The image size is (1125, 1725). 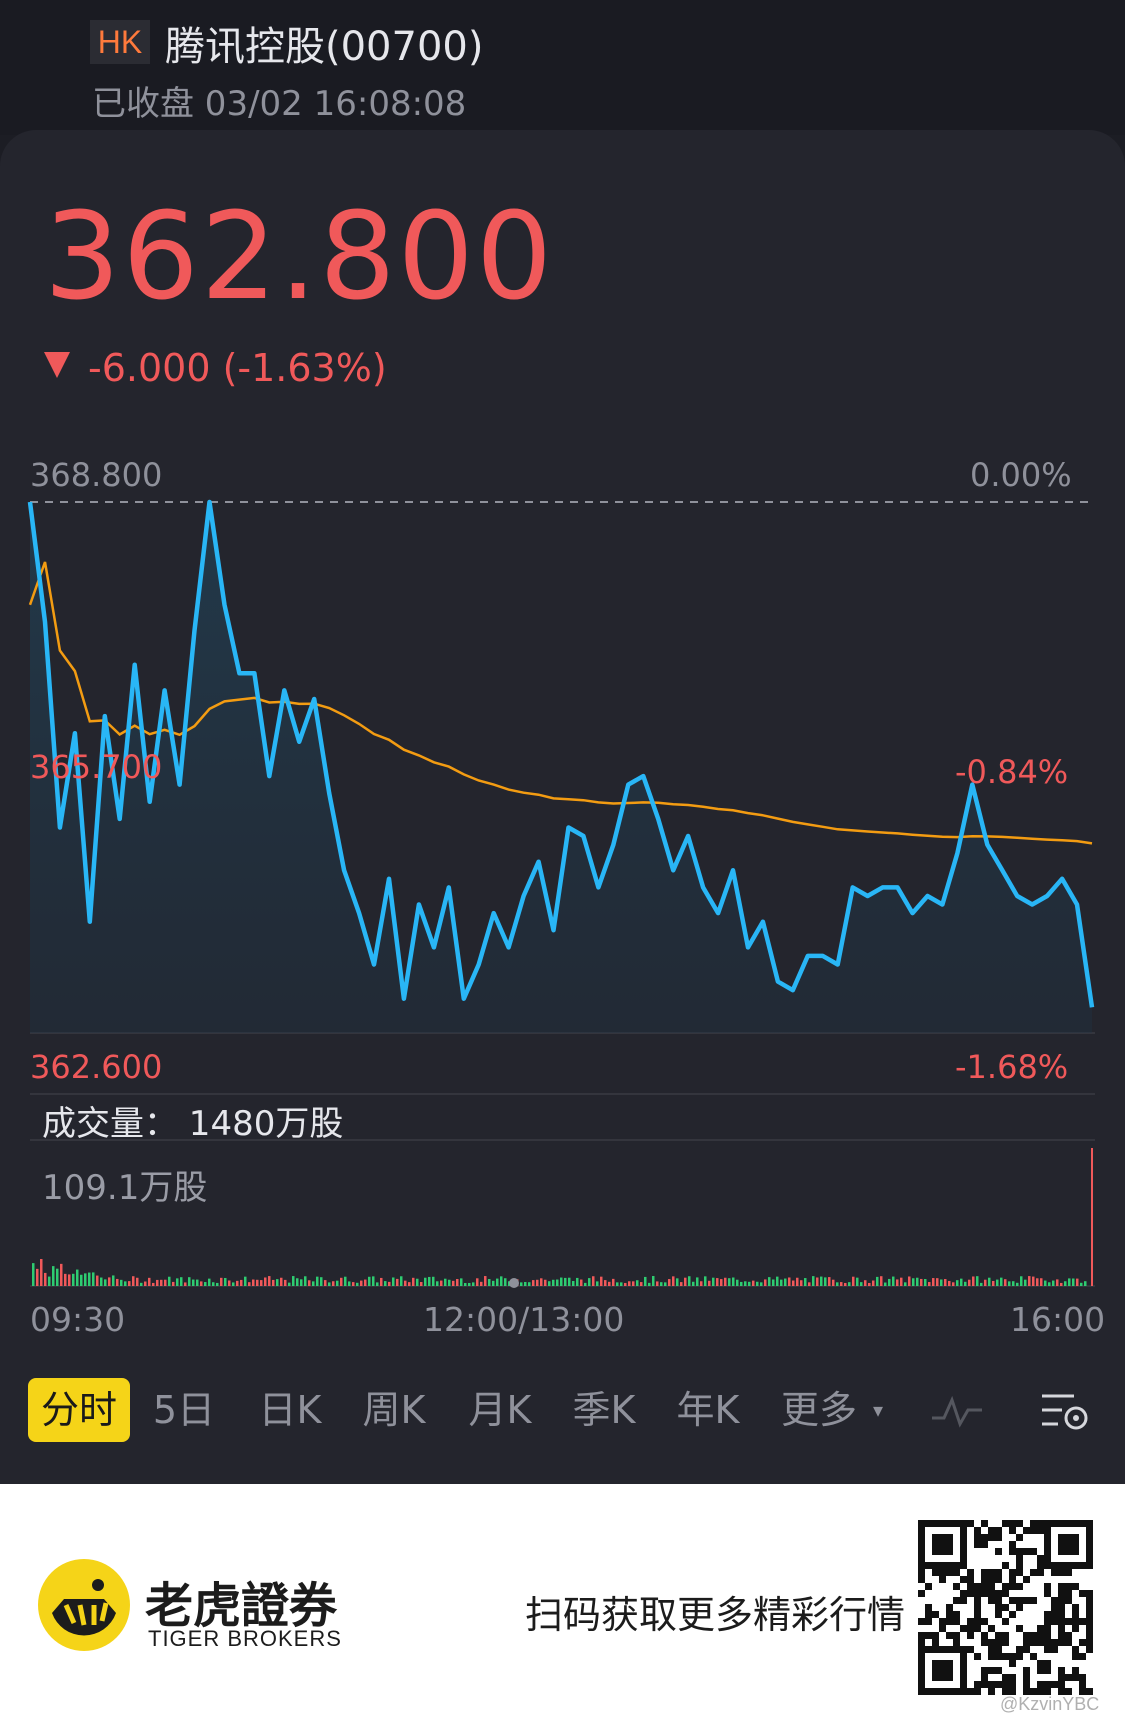 What do you see at coordinates (1021, 475) in the screenshot?
I see `y-top-pct: 0.00%` at bounding box center [1021, 475].